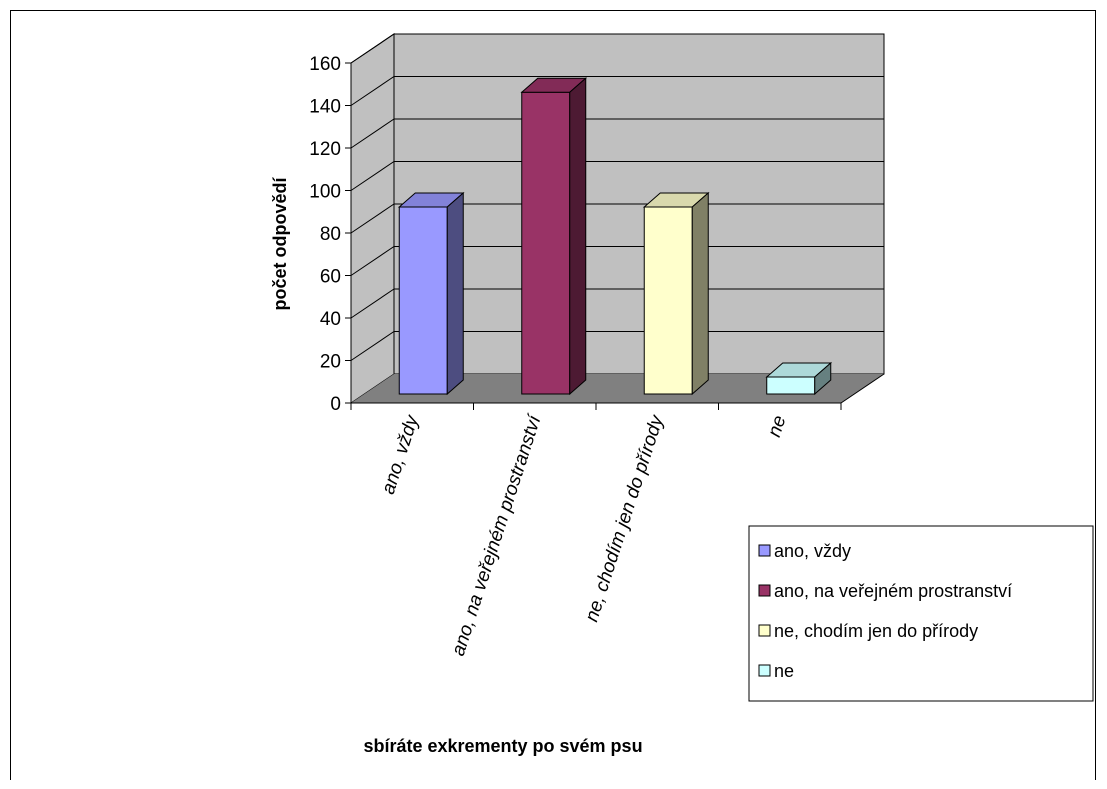 Image resolution: width=1107 pixels, height=789 pixels. I want to click on y-tick-label: 100, so click(325, 192).